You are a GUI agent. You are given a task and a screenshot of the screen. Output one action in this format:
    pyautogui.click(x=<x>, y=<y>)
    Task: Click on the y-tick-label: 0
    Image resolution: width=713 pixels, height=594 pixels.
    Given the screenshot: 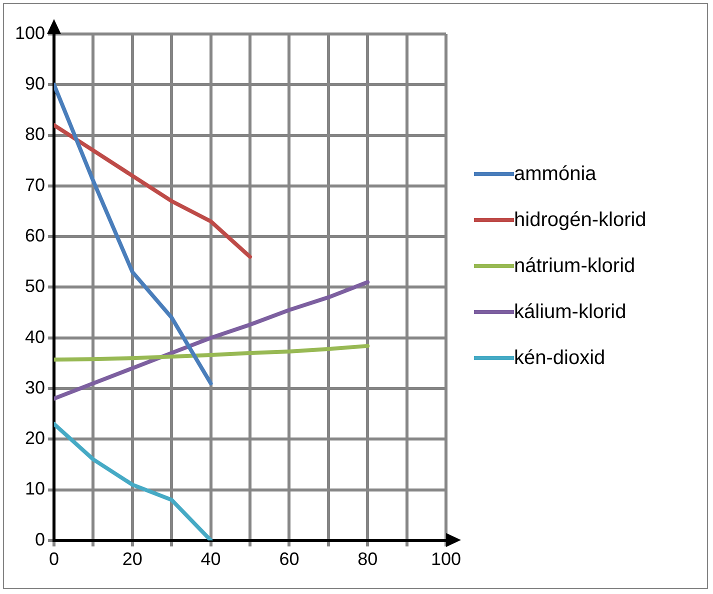 What is the action you would take?
    pyautogui.click(x=40, y=539)
    